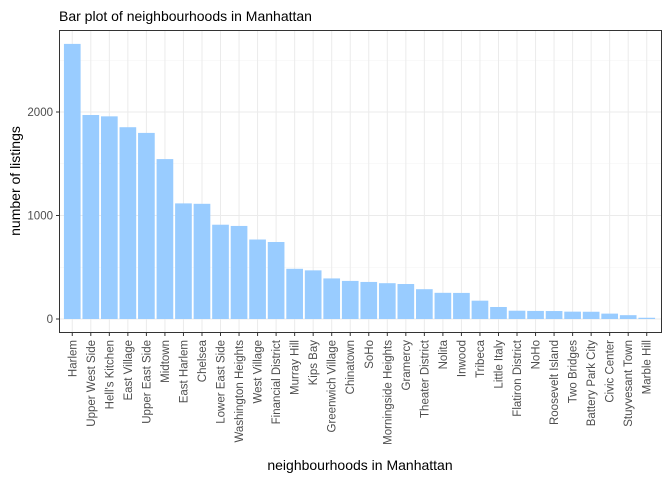 The height and width of the screenshot is (480, 672). Describe the element at coordinates (50, 320) in the screenshot. I see `y-tick-label: 0` at that location.